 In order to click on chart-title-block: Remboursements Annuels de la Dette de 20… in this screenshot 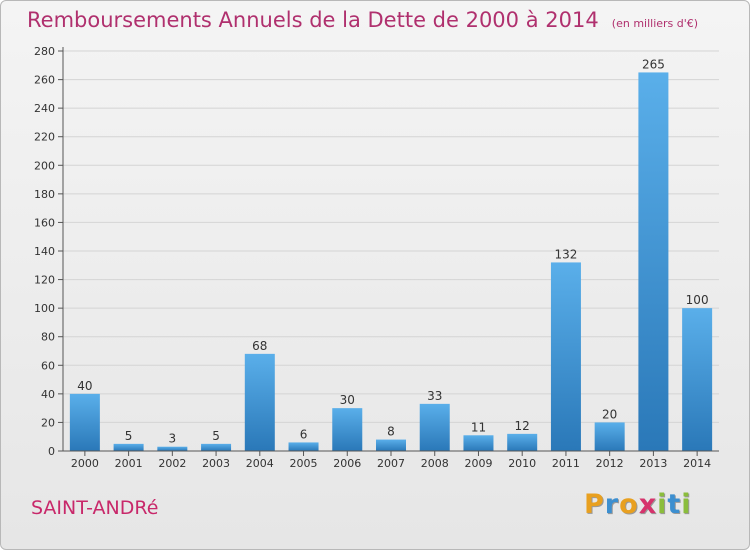, I will do `click(362, 20)`.